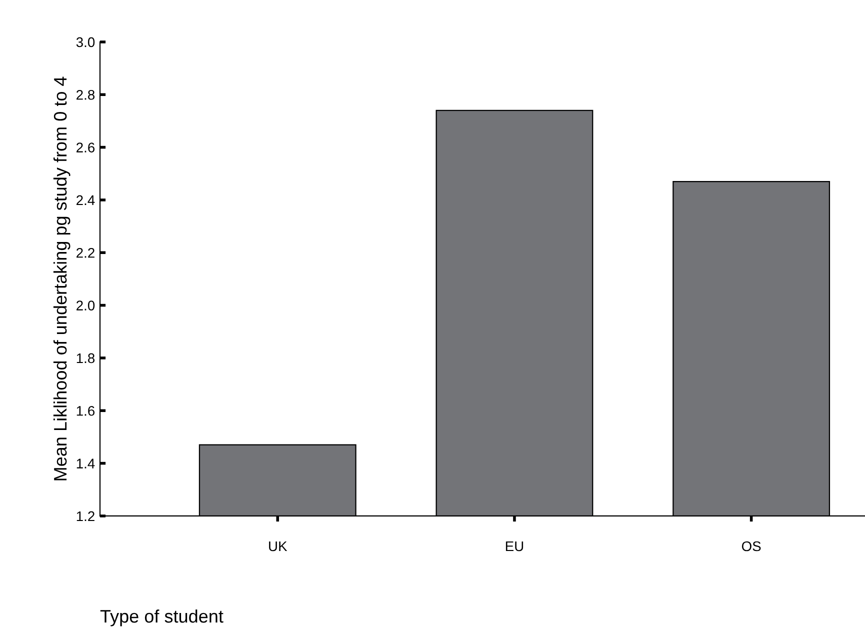 The height and width of the screenshot is (629, 865). I want to click on x-tick-label: EU, so click(515, 546).